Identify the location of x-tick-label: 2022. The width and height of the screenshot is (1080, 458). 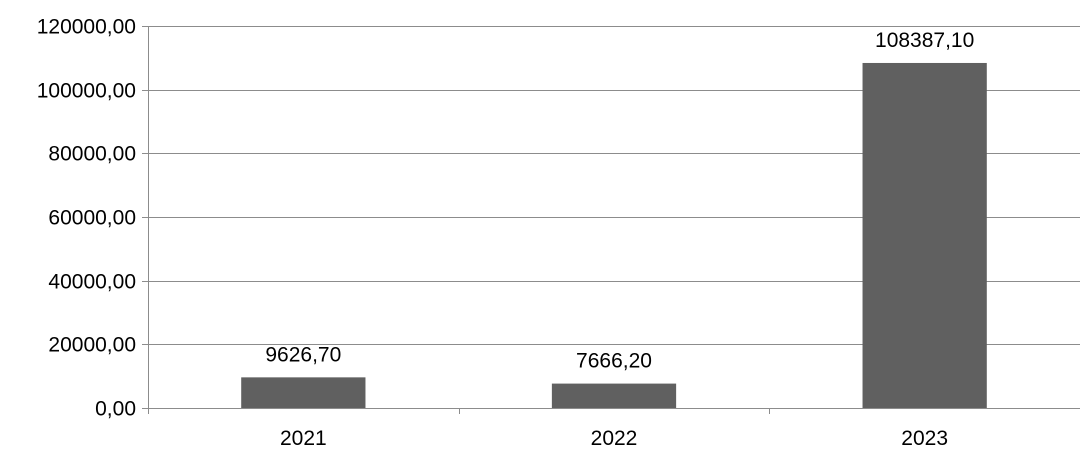
(614, 438).